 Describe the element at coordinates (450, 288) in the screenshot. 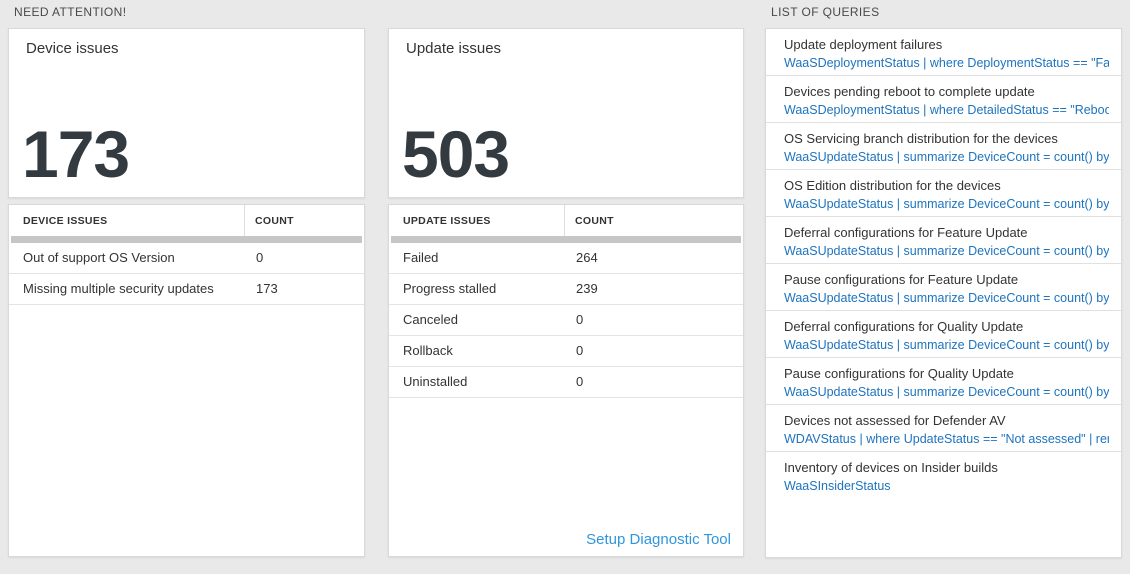

I see `issue-label: Progress stalled` at that location.